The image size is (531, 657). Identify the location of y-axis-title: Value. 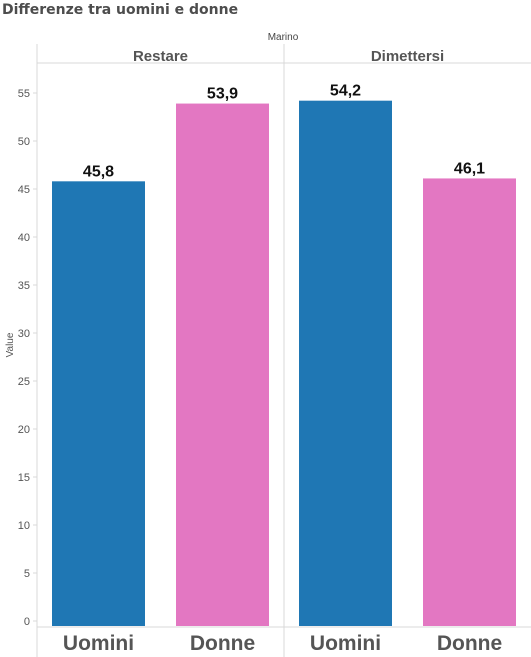
(10, 344).